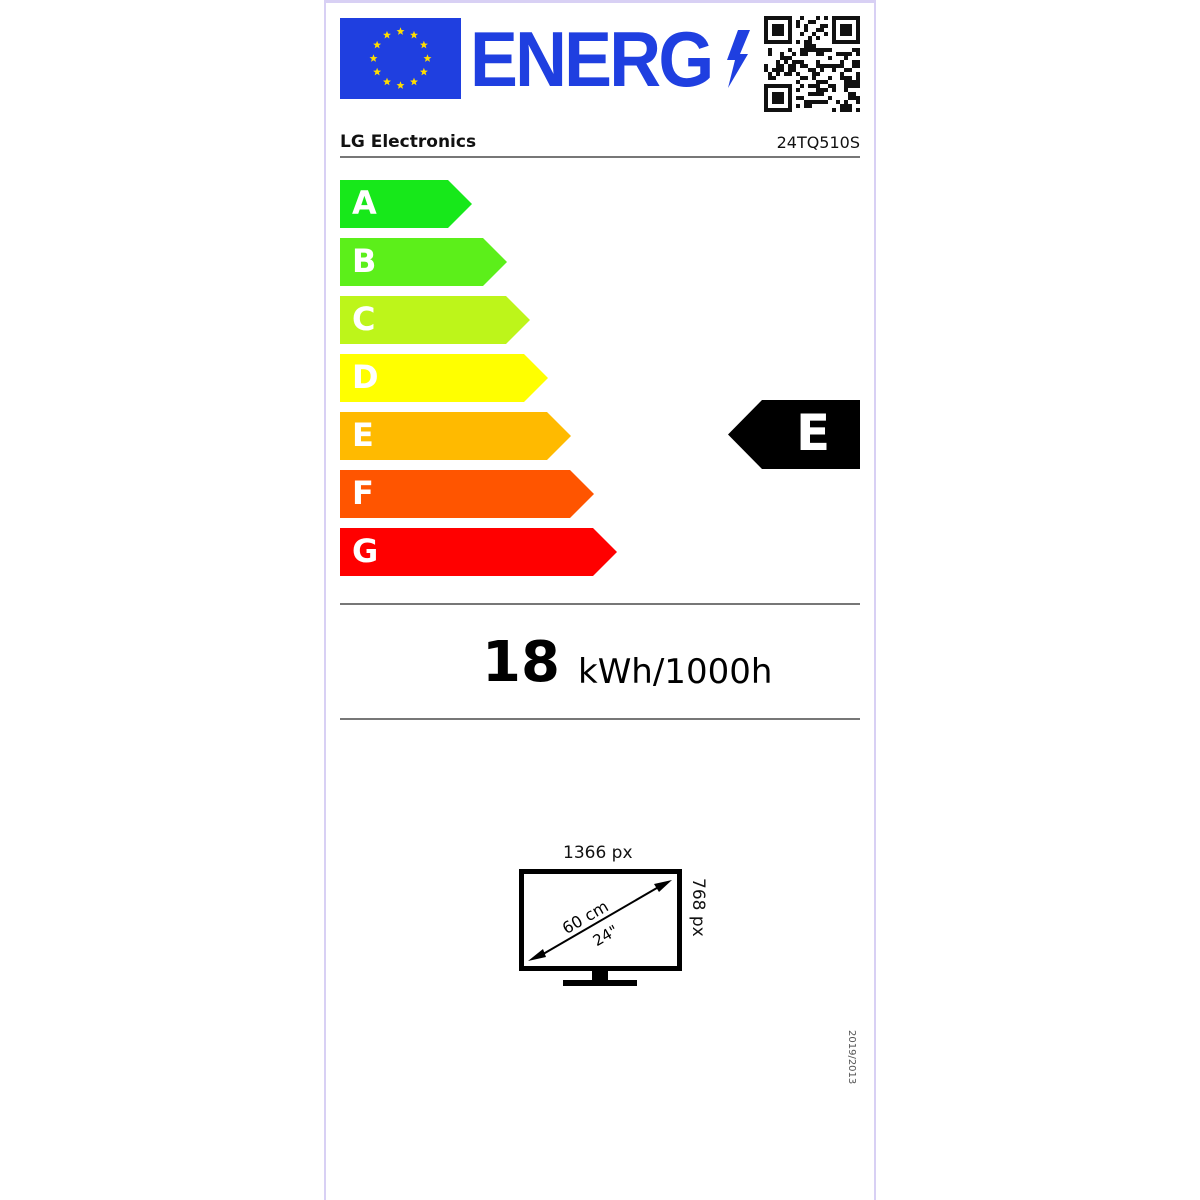 Image resolution: width=1200 pixels, height=1200 pixels. Describe the element at coordinates (400, 58) in the screenshot. I see `eu-flag-icon` at that location.